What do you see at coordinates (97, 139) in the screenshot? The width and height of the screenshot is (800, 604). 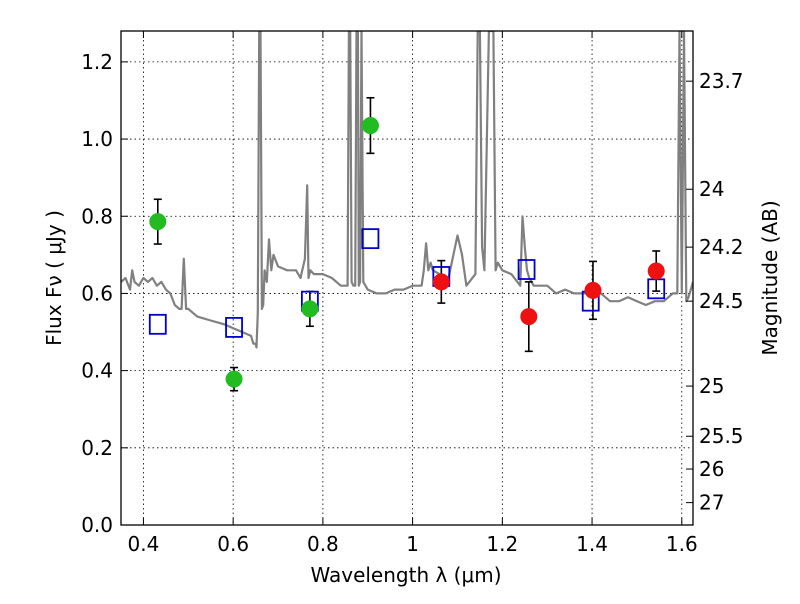 I see `y-tick-label: 1.0` at bounding box center [97, 139].